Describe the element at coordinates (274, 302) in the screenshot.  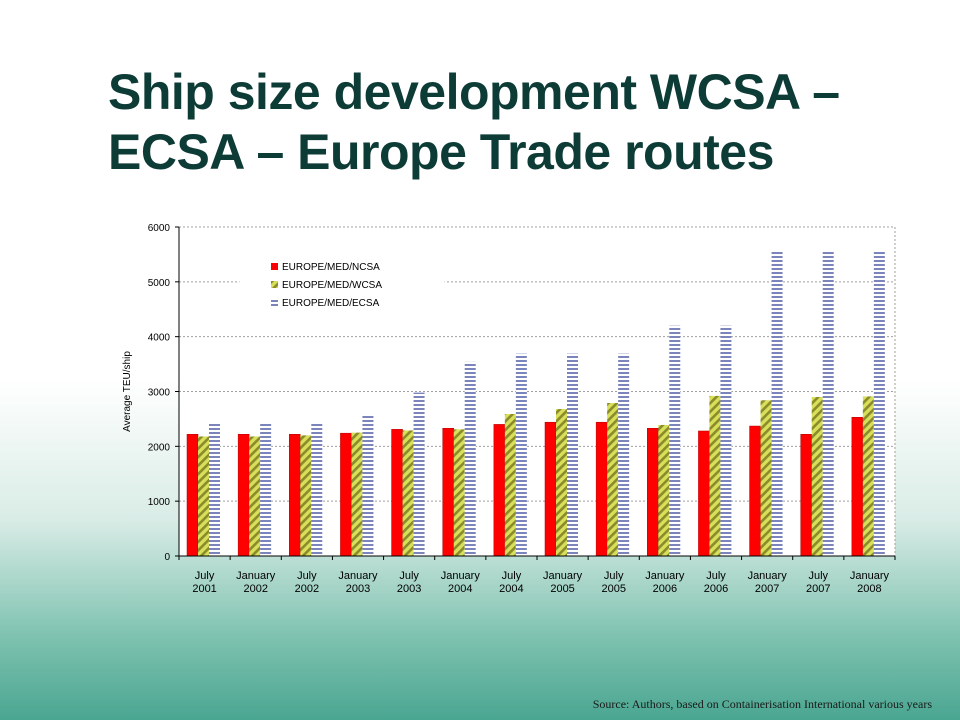
I see `legend-swatch-europe-med-ecsa` at that location.